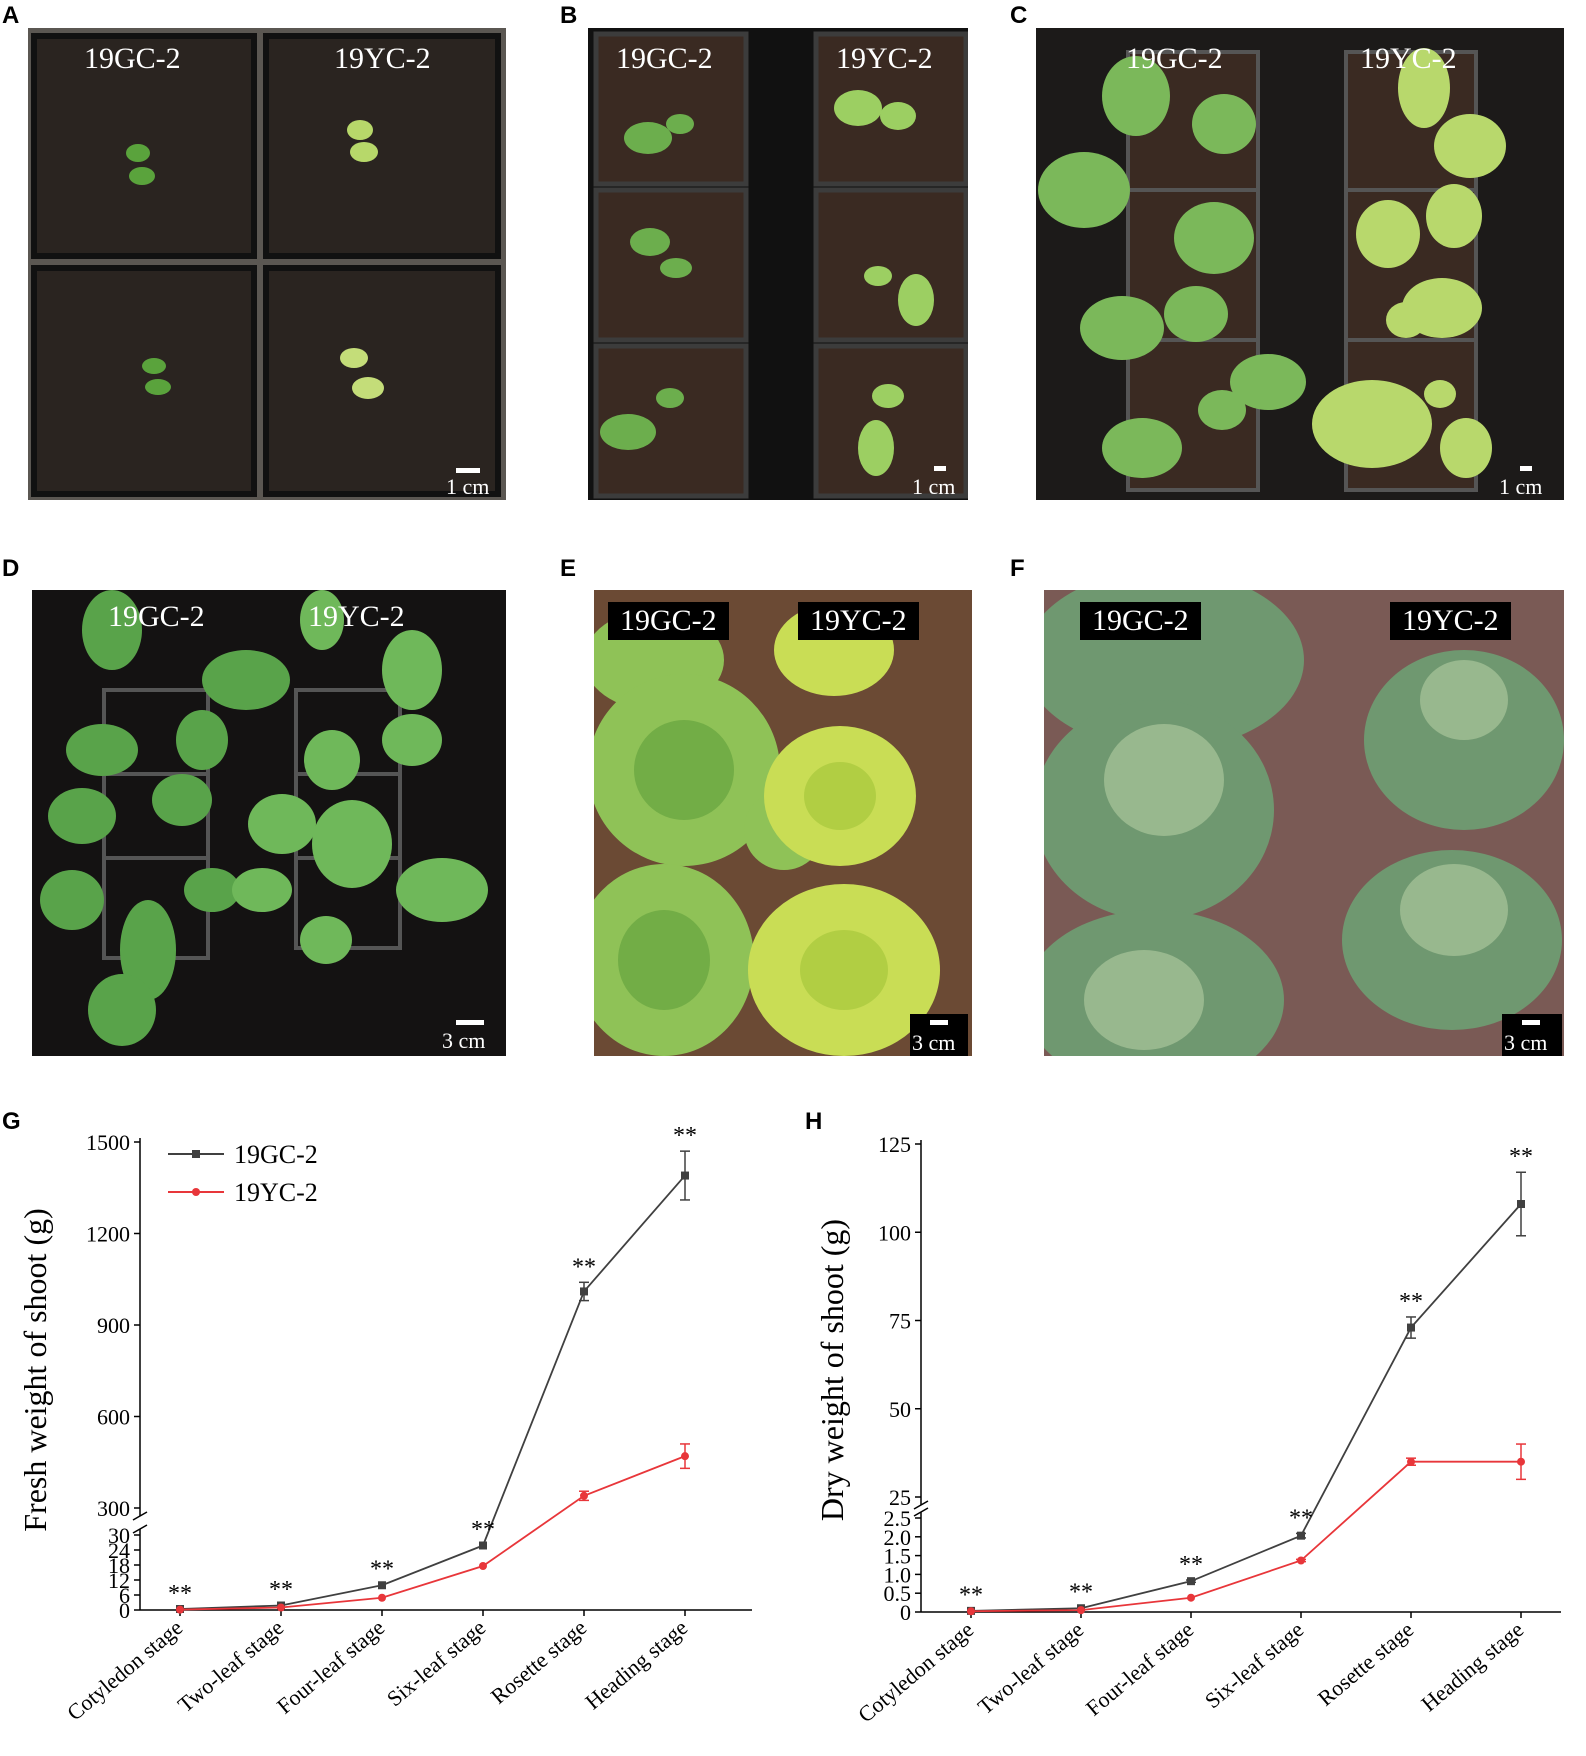  I want to click on x-tick-label: Six-leaf stage, so click(1254, 1665).